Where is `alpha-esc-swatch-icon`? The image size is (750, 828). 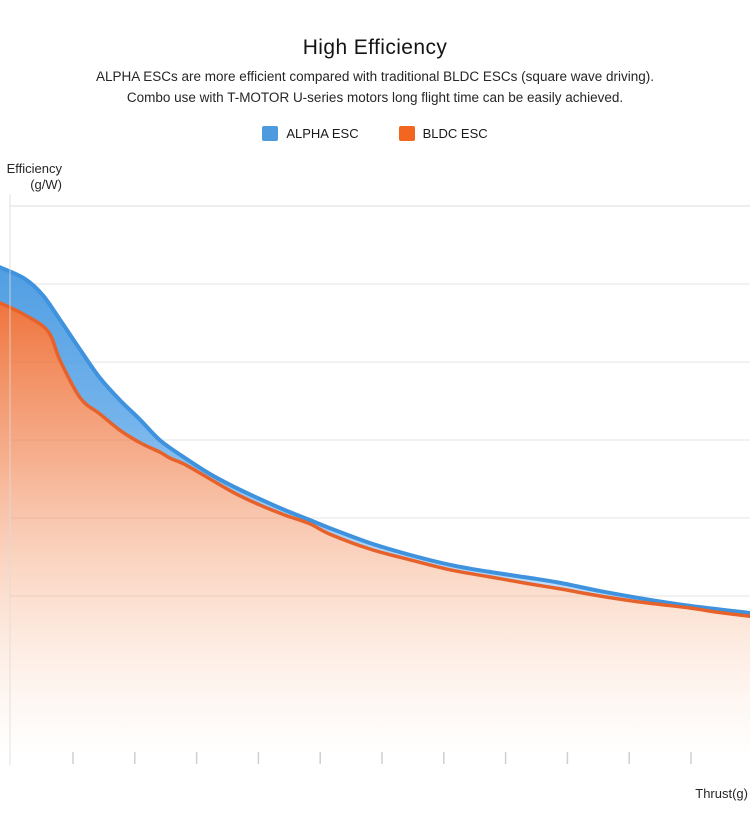
alpha-esc-swatch-icon is located at coordinates (270, 133).